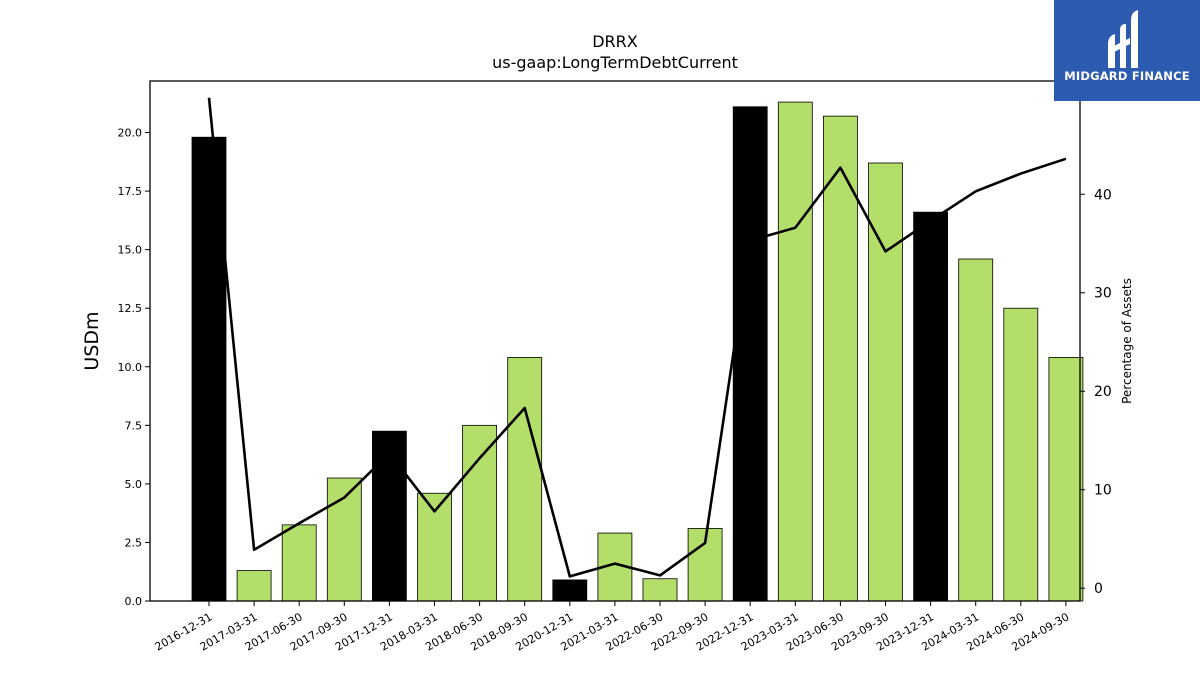 This screenshot has height=675, width=1200. I want to click on y-tick-label: 0.0, so click(134, 601).